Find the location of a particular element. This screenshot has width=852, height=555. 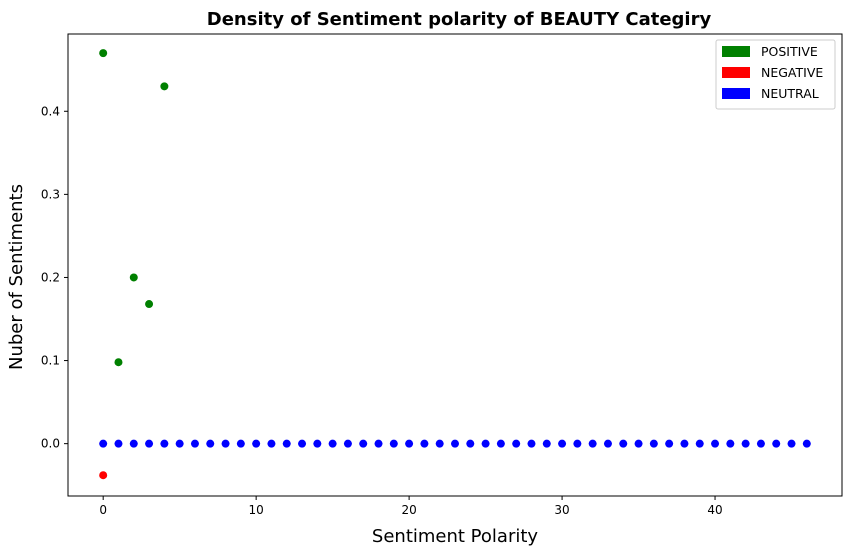

x-tick-label: 30 is located at coordinates (561, 510).